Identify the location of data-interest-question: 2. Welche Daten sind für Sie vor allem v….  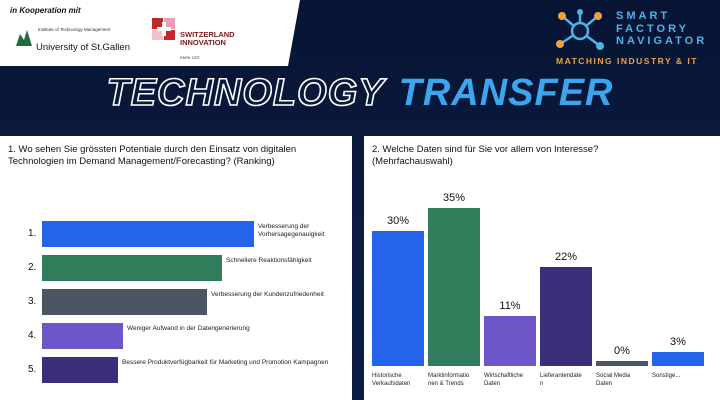
(485, 155).